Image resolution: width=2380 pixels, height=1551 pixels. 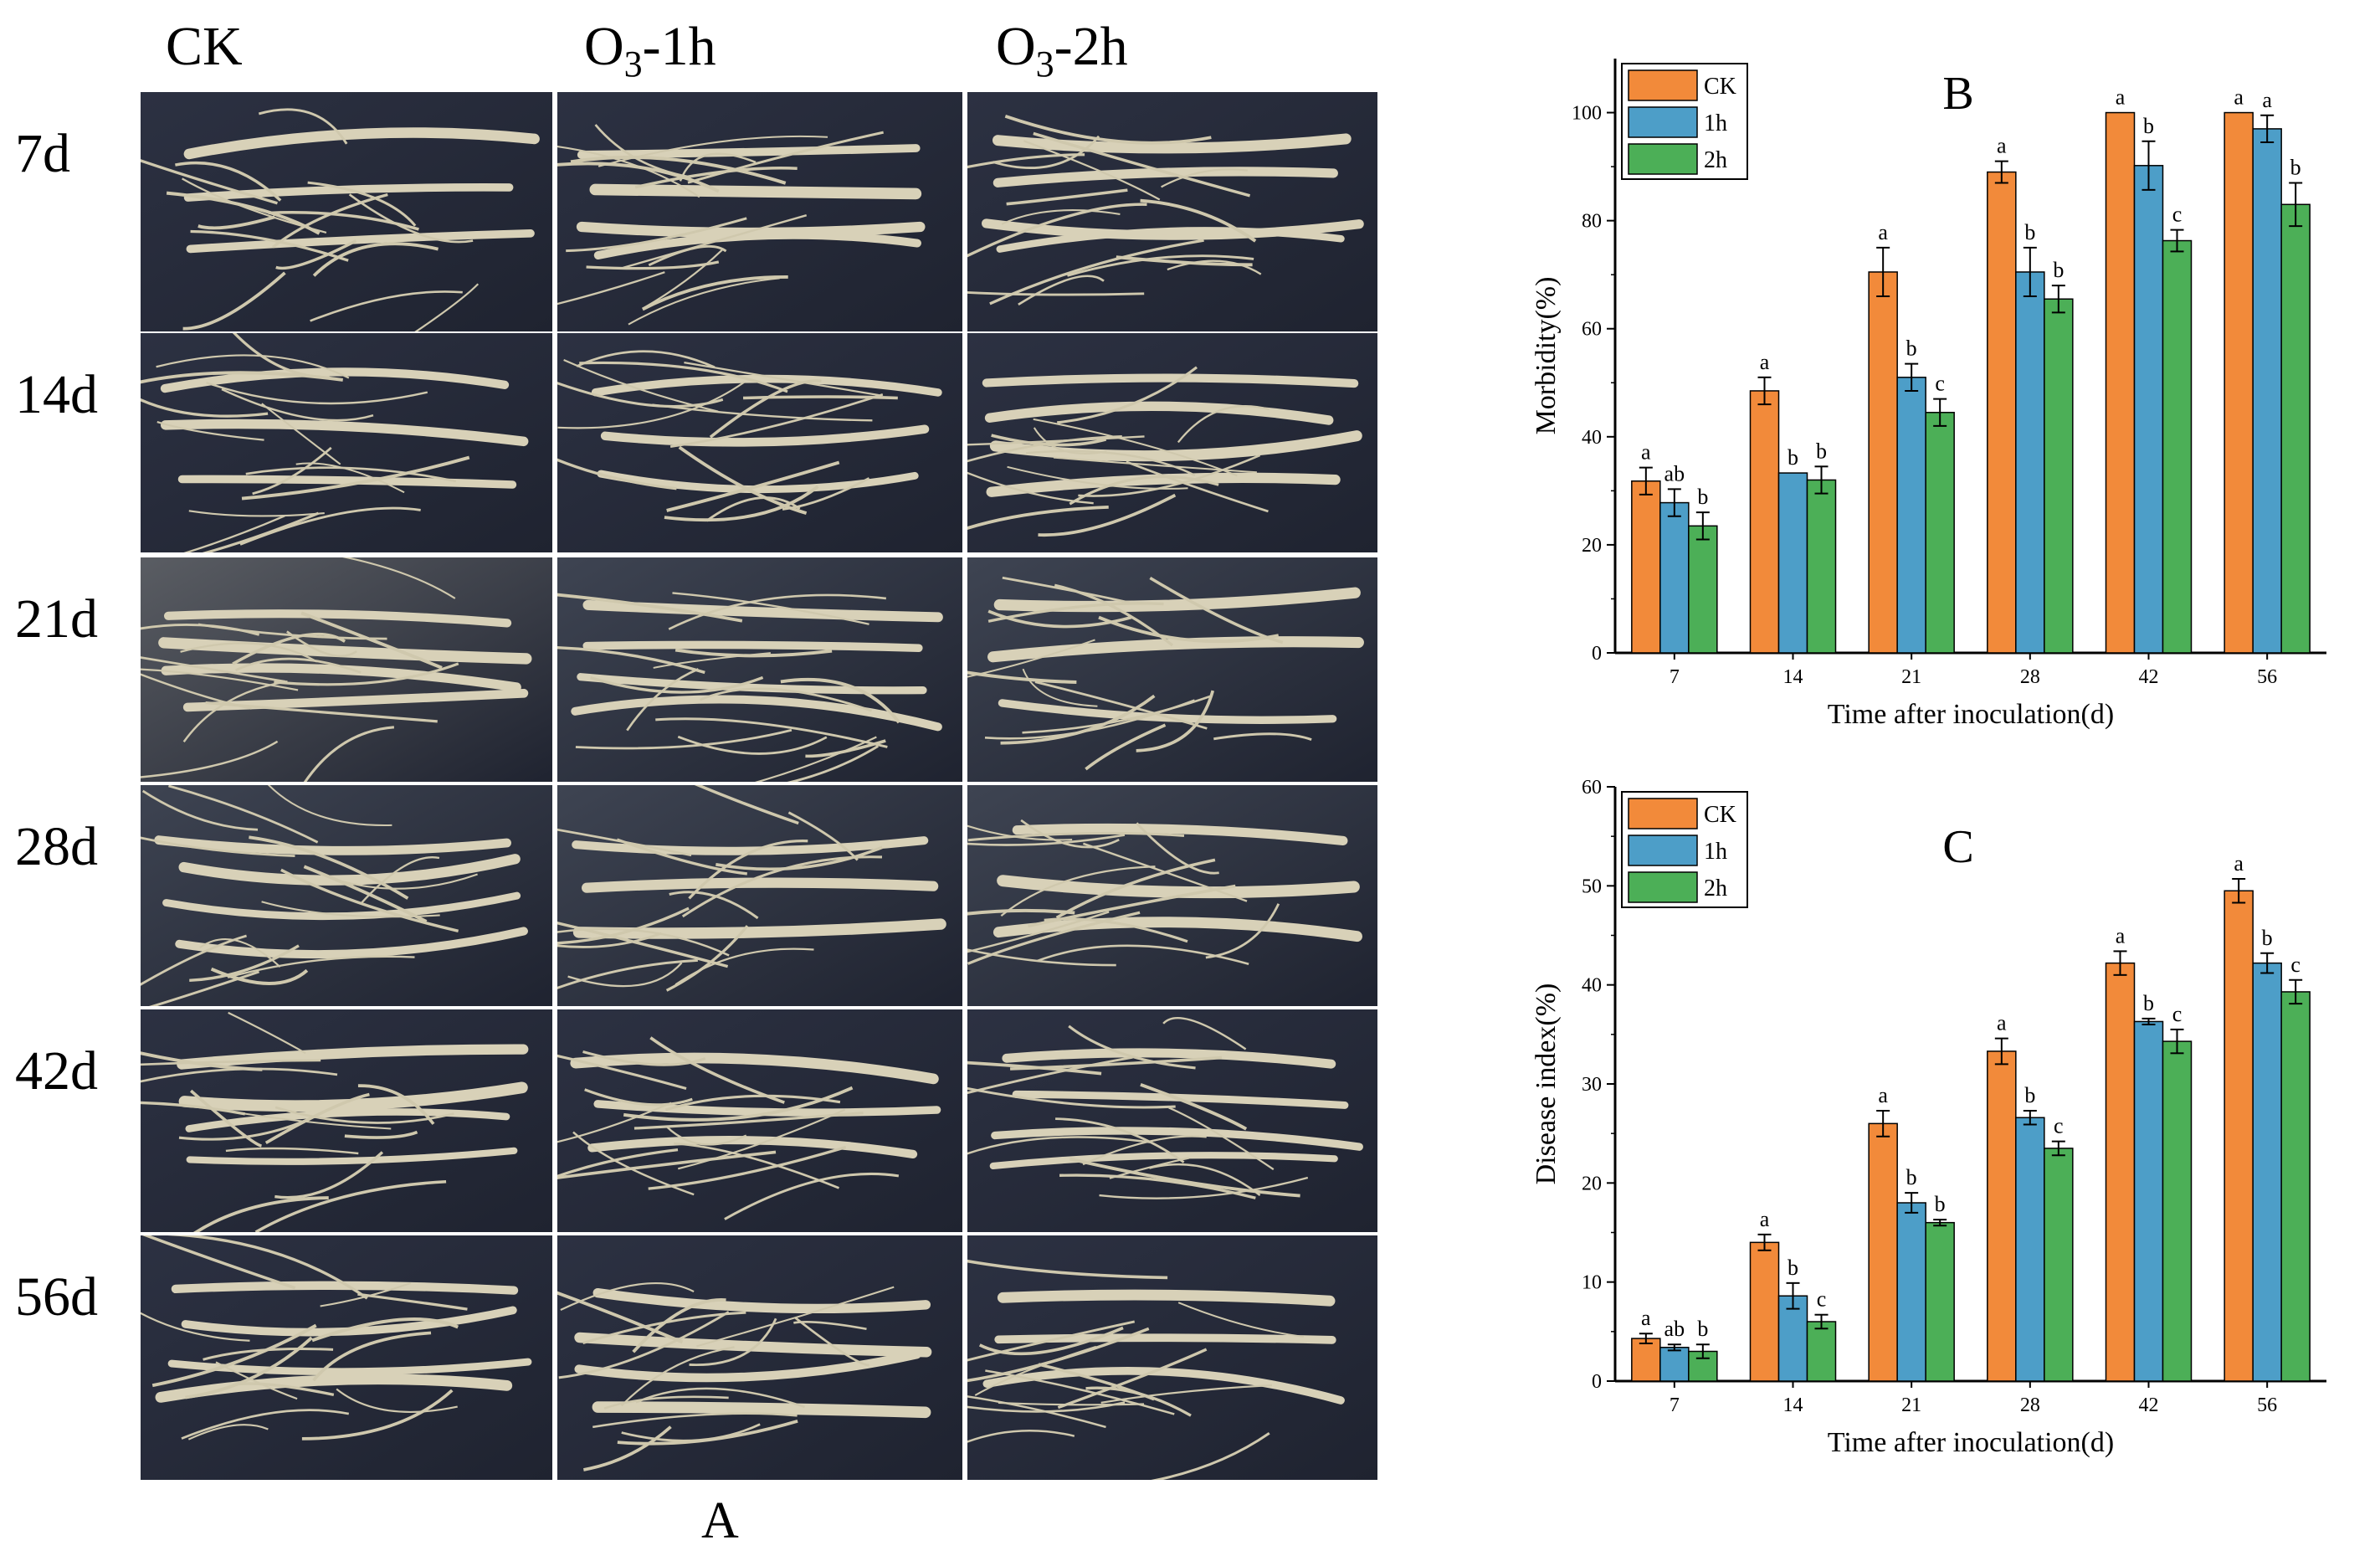 I want to click on y-tick-label: 50, so click(x=1592, y=886).